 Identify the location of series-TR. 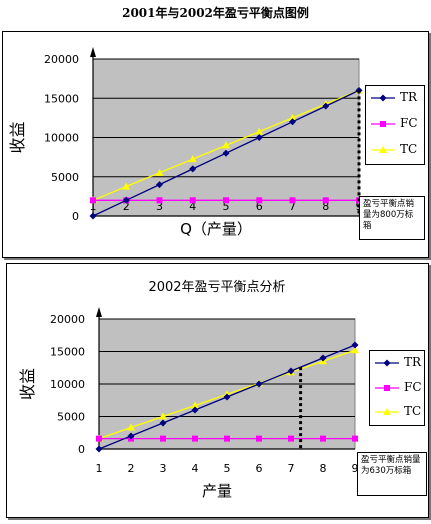
(227, 397).